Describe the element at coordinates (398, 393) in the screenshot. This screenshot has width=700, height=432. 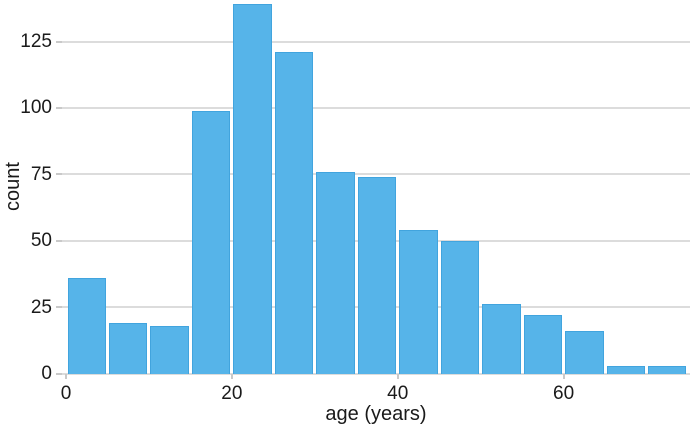
I see `x-tick-label: 40` at that location.